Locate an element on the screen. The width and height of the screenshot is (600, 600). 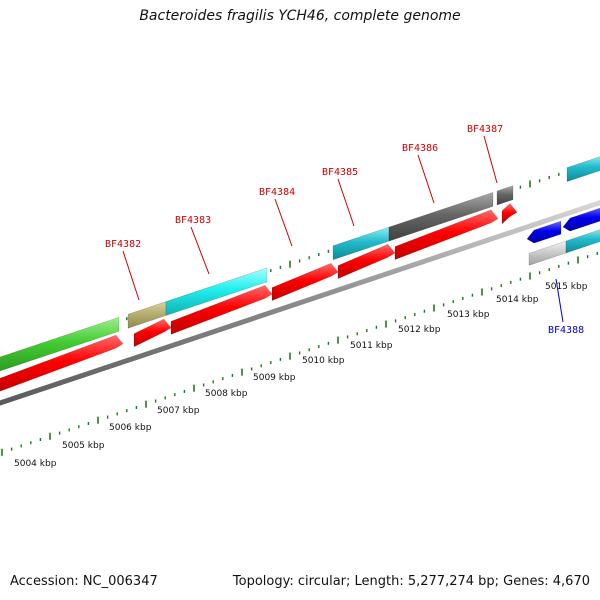
gene-label-bf4383: BF4383 is located at coordinates (193, 220).